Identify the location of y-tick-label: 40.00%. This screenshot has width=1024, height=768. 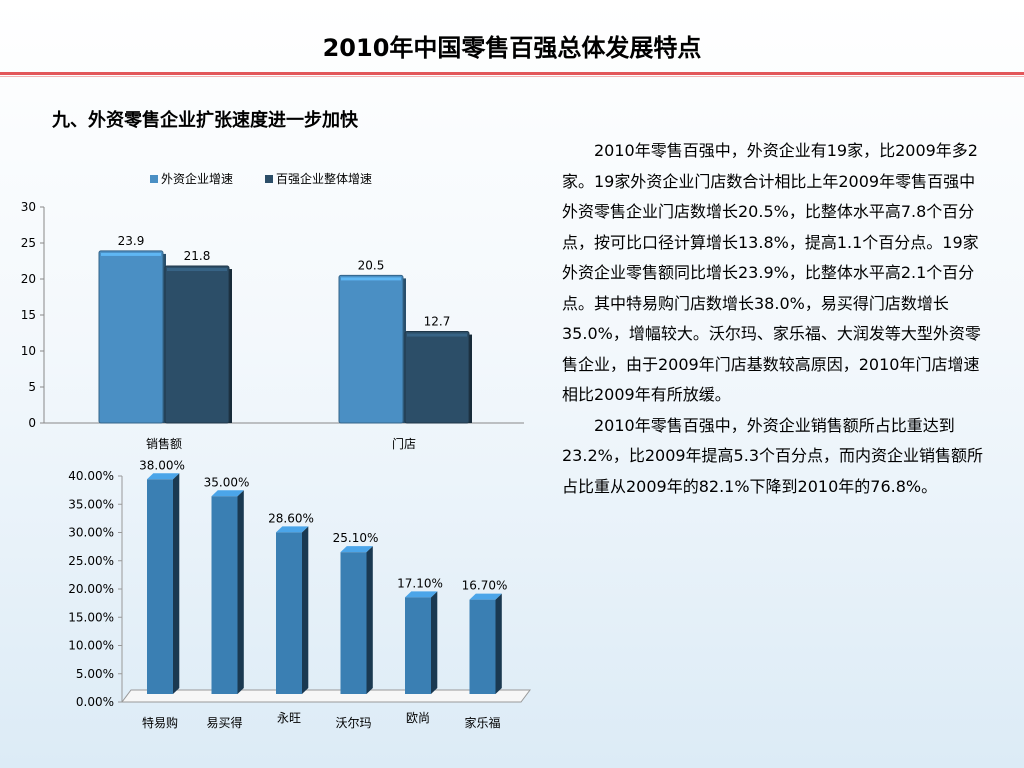
(91, 476).